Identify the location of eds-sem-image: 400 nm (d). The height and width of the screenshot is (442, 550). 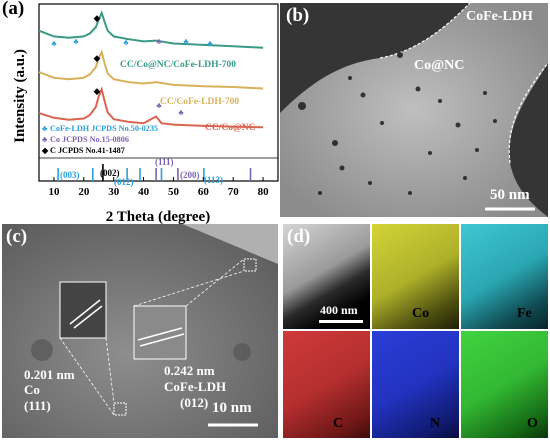
(326, 276).